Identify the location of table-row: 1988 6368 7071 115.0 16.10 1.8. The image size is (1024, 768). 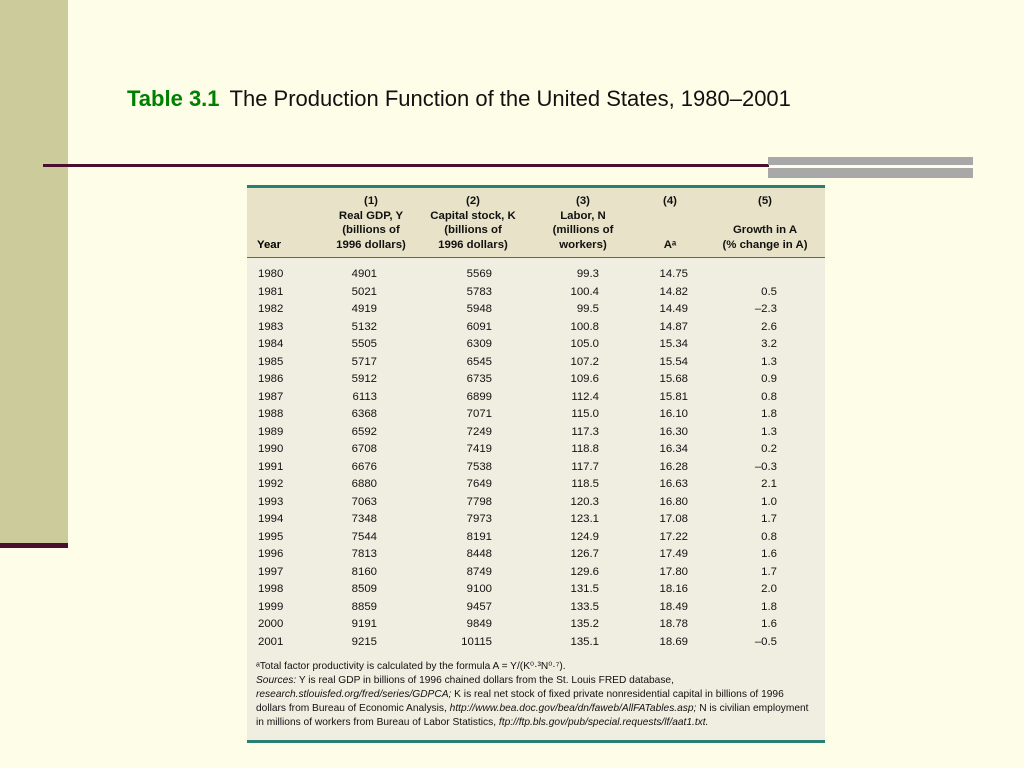
(536, 416).